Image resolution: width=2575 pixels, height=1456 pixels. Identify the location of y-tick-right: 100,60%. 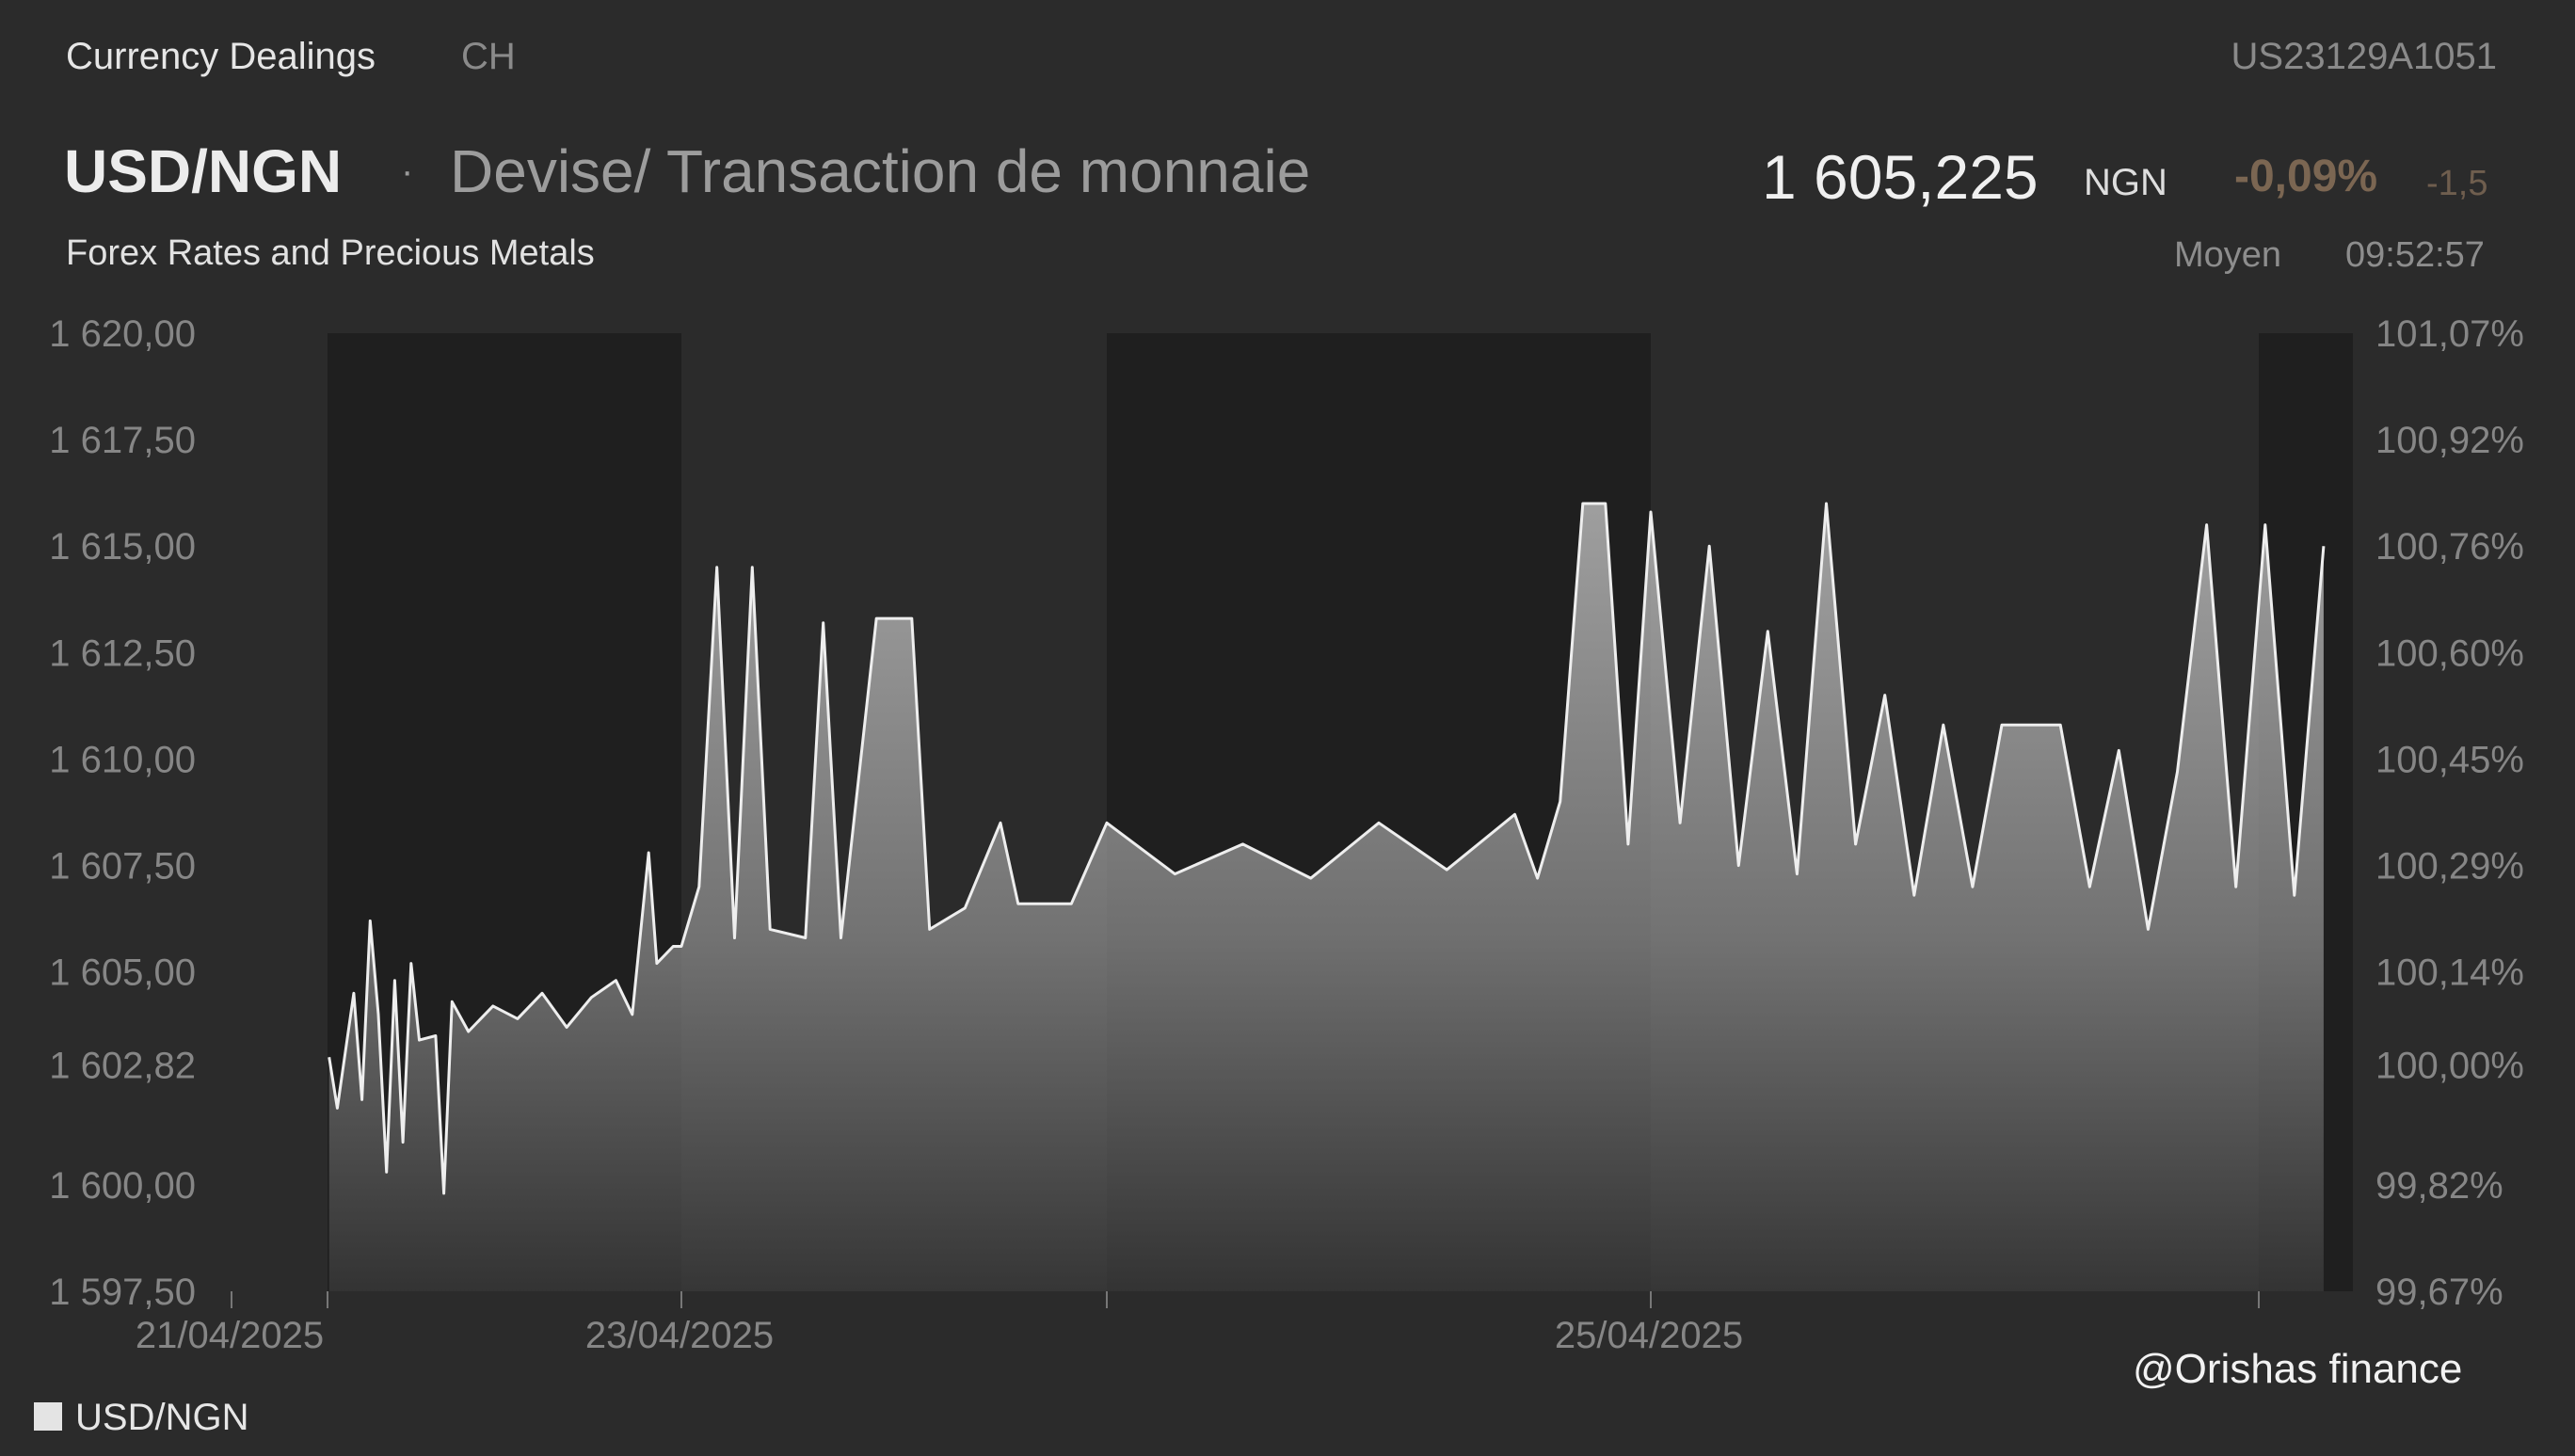
(2449, 653).